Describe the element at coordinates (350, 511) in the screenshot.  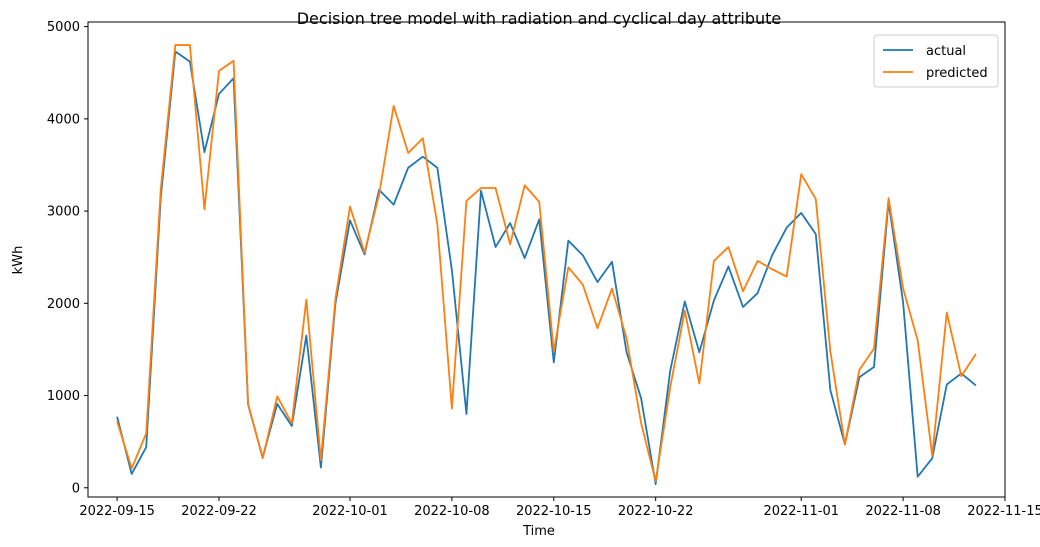
I see `x-tick-label: 2022-10-01` at that location.